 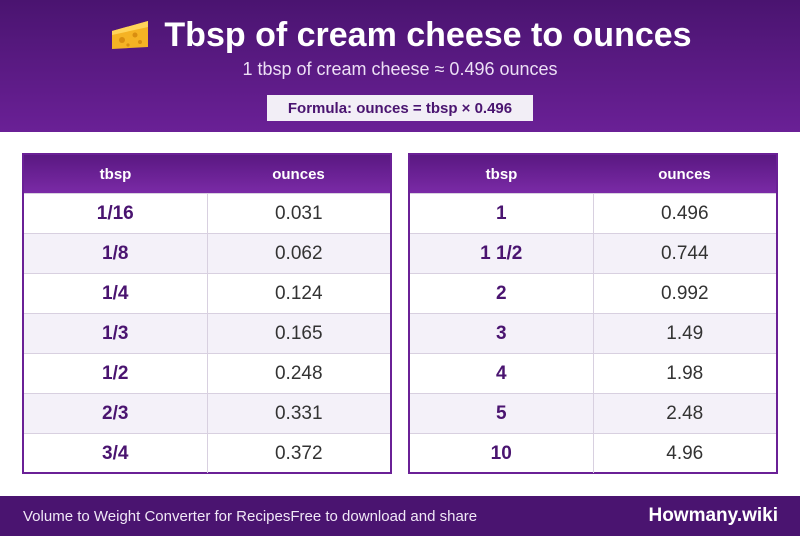 I want to click on converter-link: Volume to Weight Converter for Recipes, so click(x=157, y=516).